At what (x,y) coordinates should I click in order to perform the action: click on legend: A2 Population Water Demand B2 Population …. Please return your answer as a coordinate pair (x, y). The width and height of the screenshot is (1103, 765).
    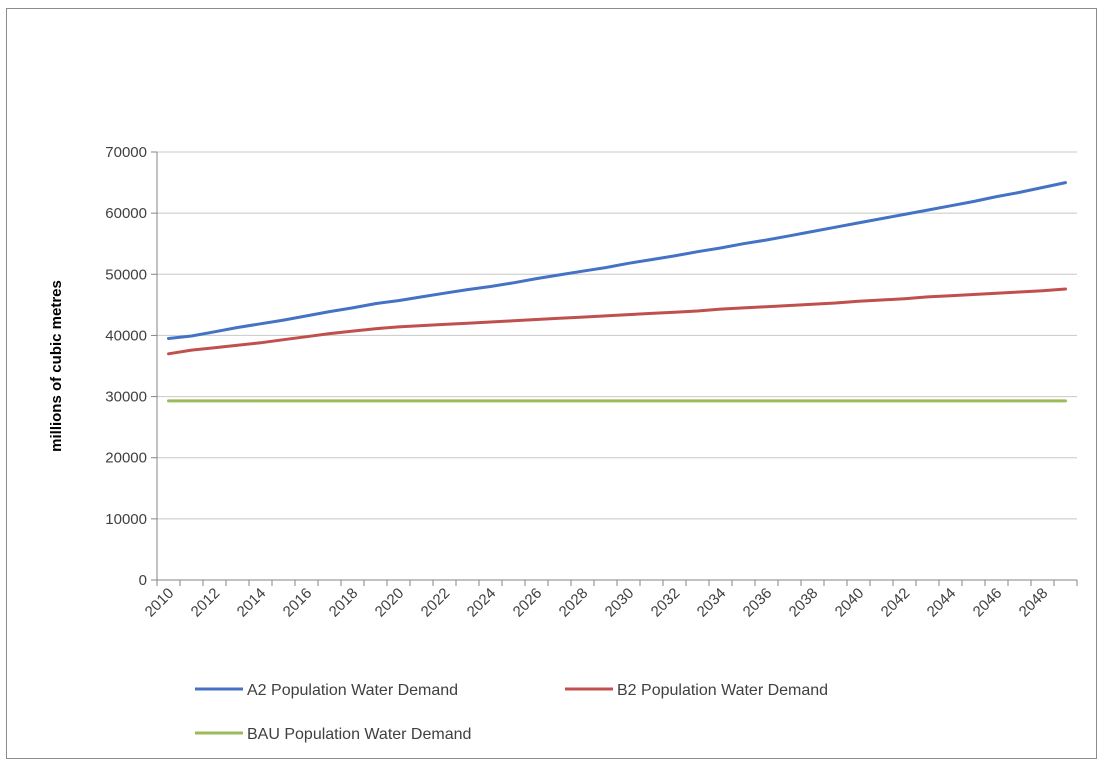
    Looking at the image, I should click on (511, 712).